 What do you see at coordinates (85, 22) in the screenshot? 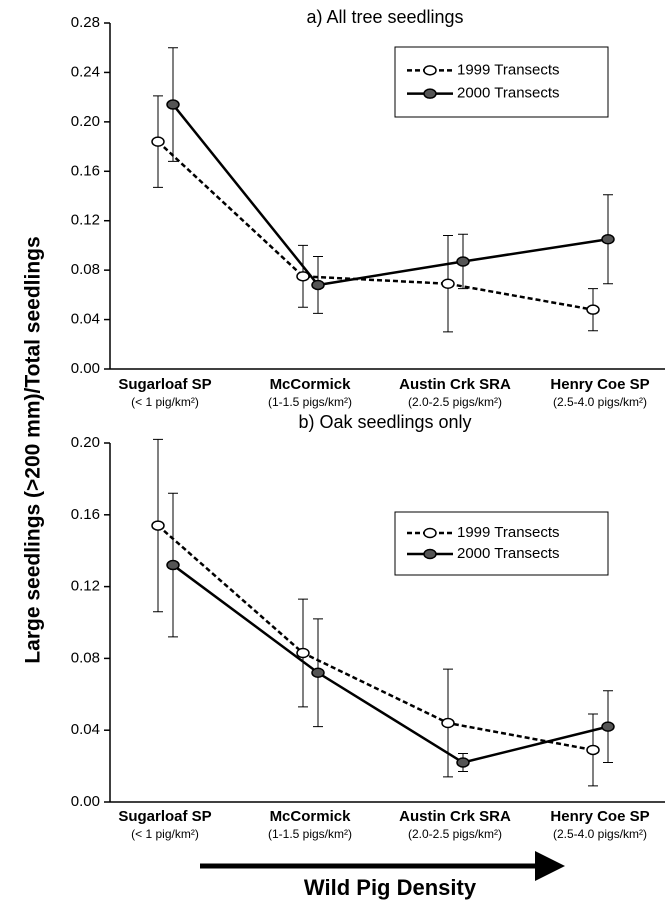
I see `y-tick-label: 0.28` at bounding box center [85, 22].